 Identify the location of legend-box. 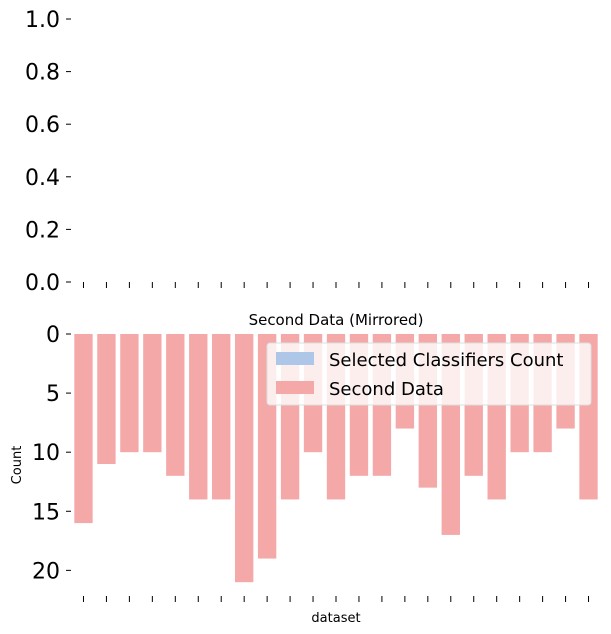
(429, 374).